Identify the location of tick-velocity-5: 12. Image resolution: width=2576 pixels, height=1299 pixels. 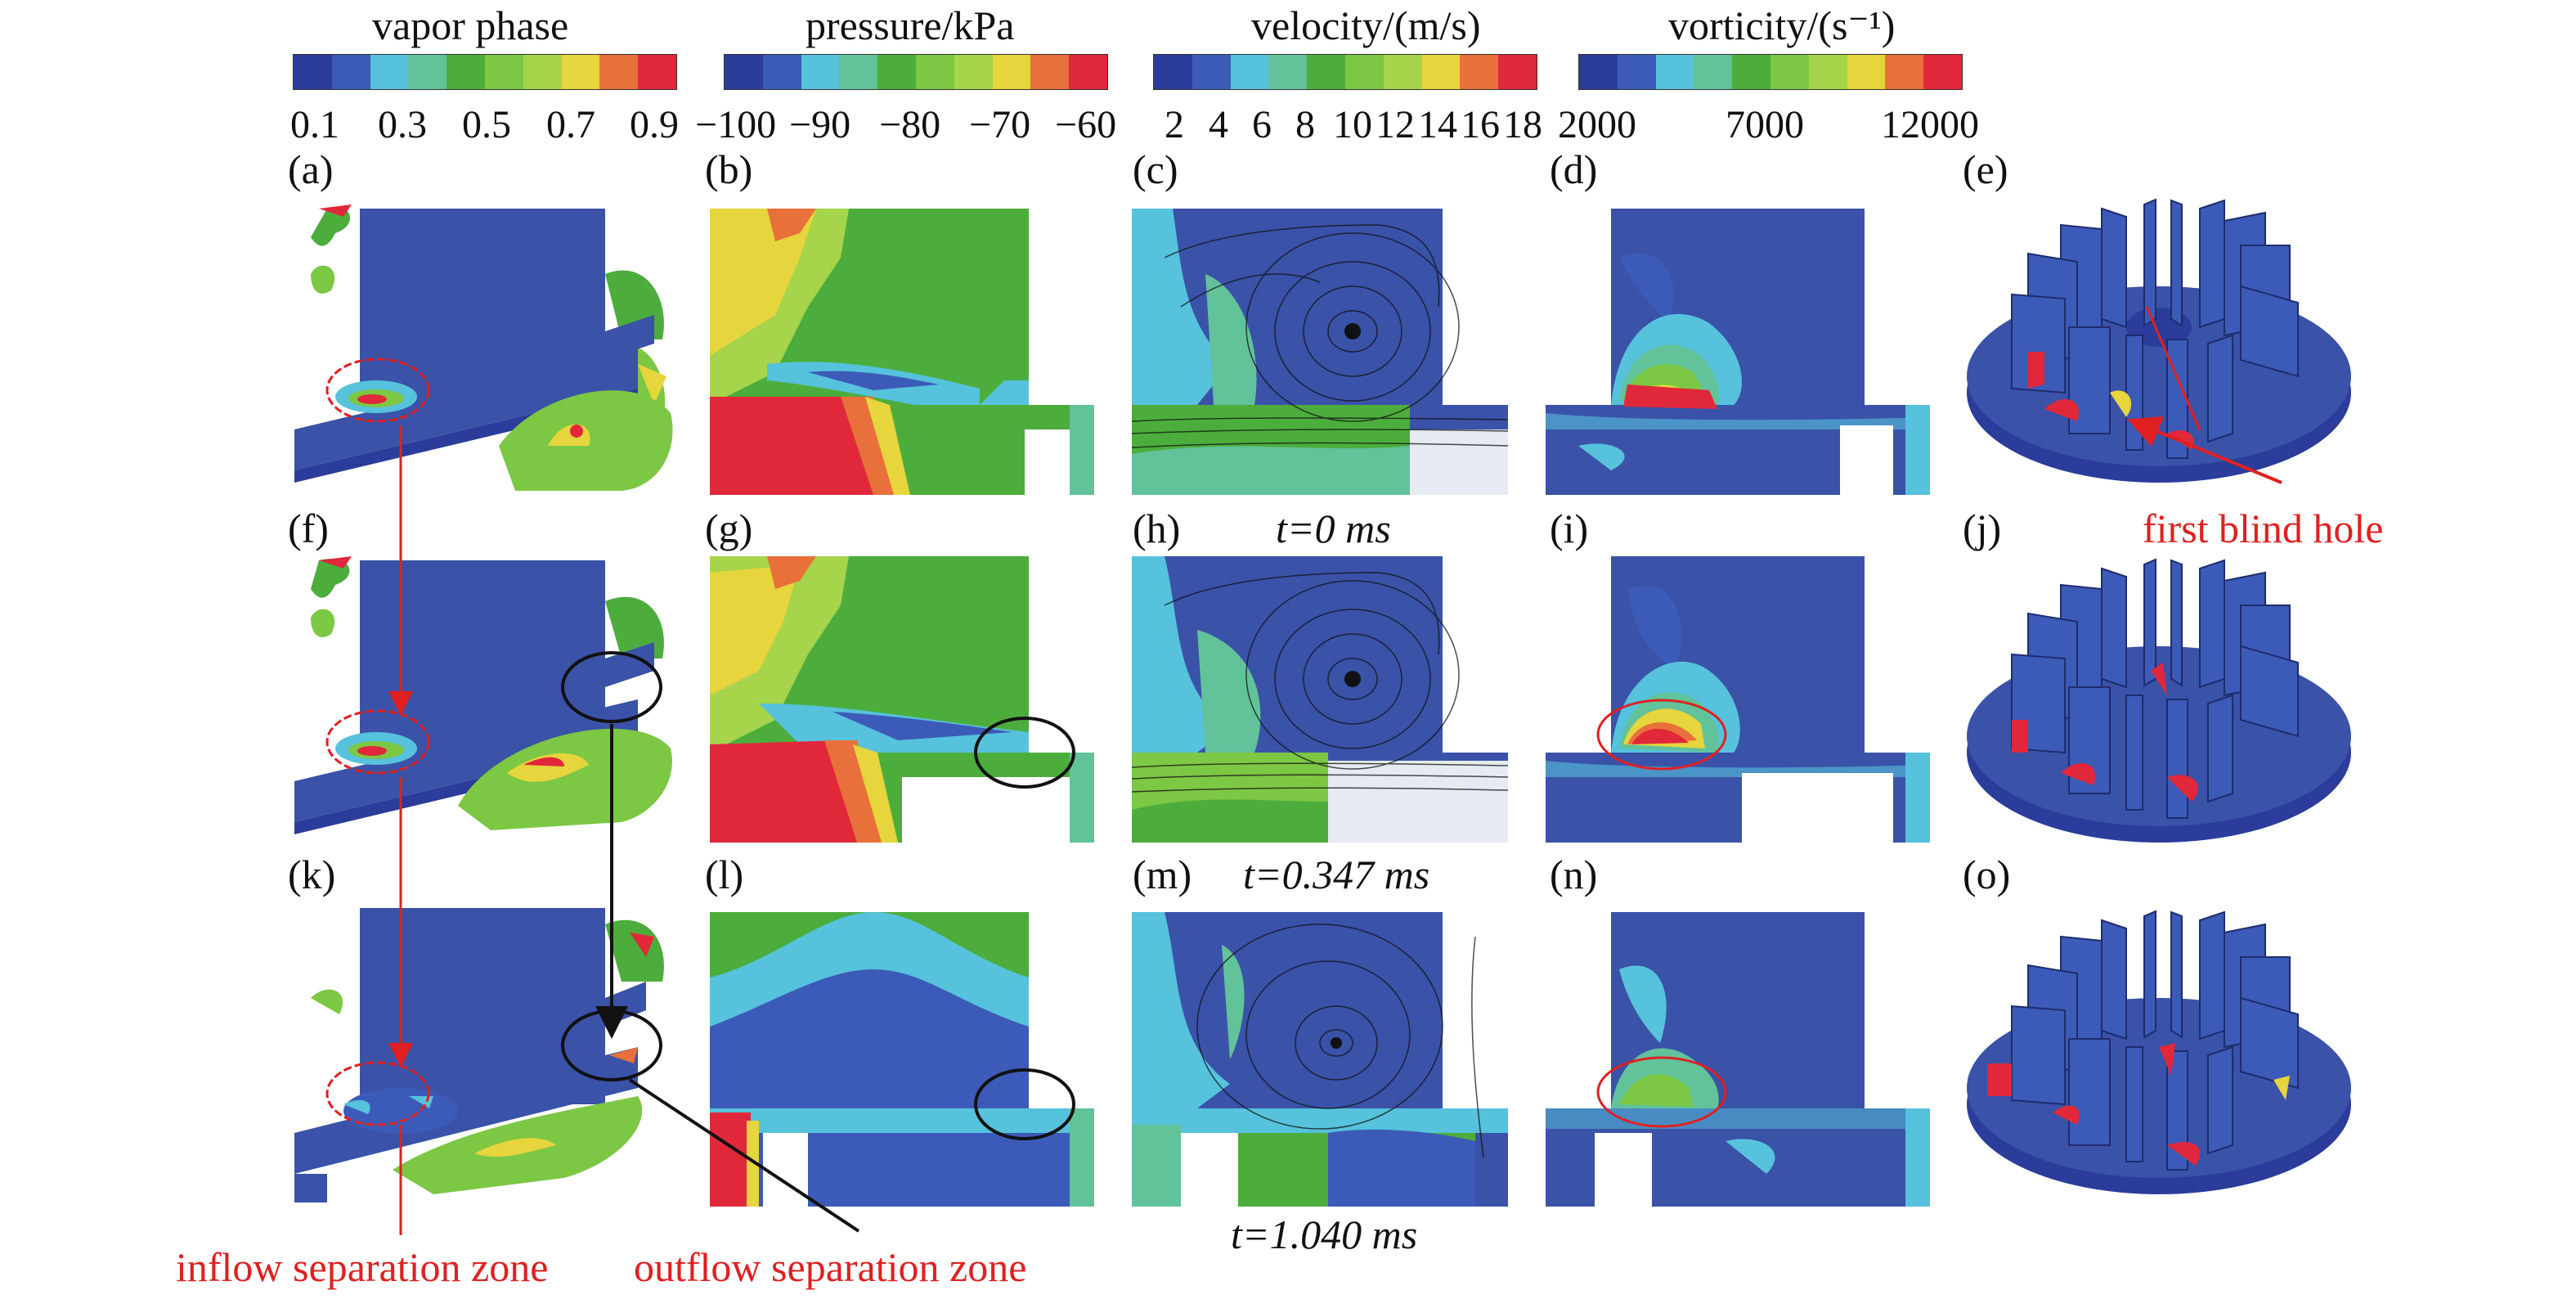
(1395, 124).